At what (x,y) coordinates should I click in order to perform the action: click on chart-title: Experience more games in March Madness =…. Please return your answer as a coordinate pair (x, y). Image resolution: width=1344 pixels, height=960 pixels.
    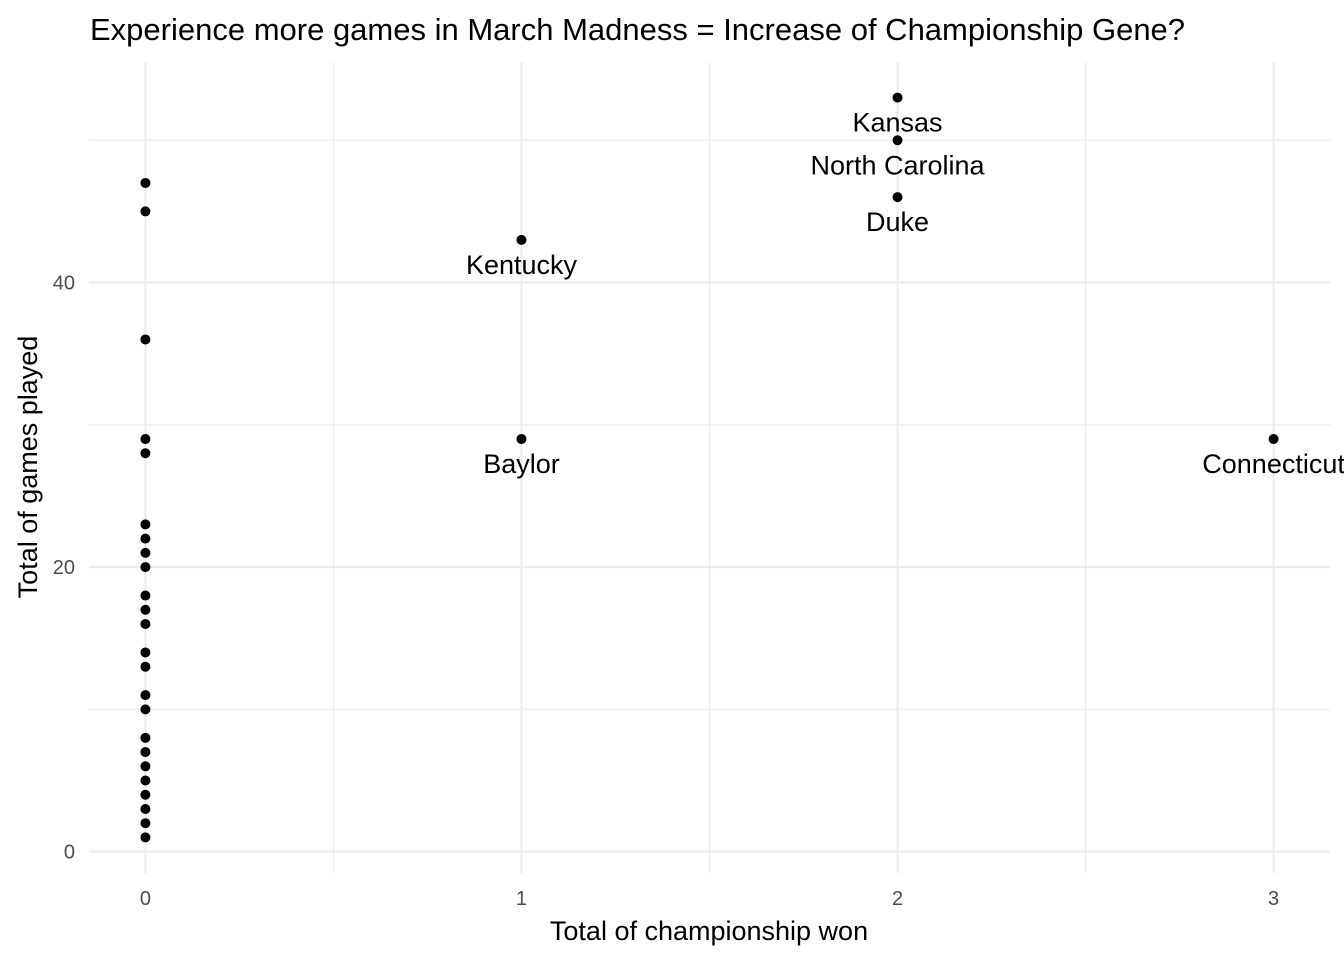
    Looking at the image, I should click on (637, 29).